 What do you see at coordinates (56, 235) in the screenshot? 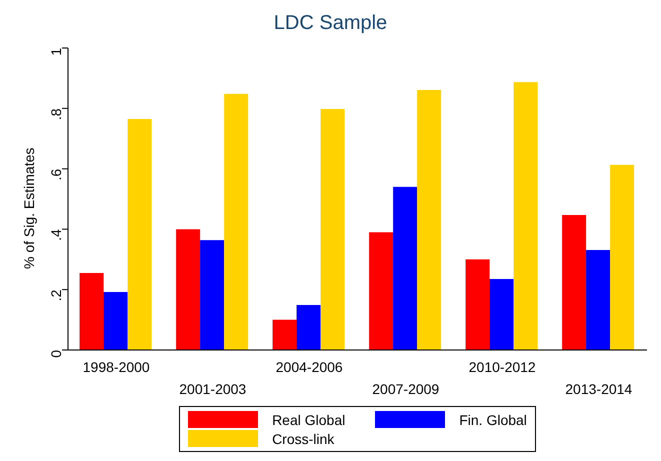
I see `y-tick-label: .4` at bounding box center [56, 235].